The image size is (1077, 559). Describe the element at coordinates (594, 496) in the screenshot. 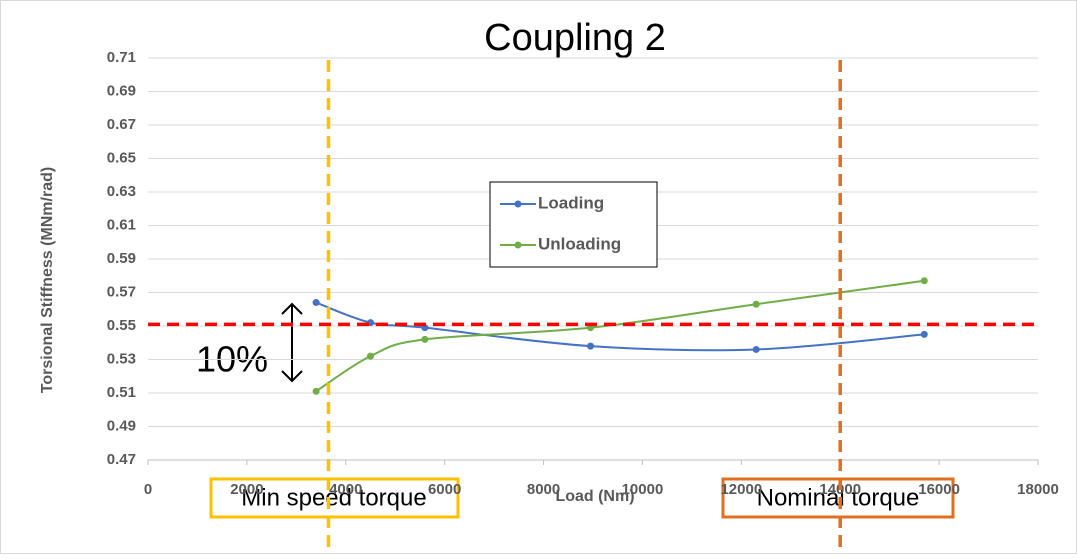

I see `x-axis-label: Load (Nm)` at that location.